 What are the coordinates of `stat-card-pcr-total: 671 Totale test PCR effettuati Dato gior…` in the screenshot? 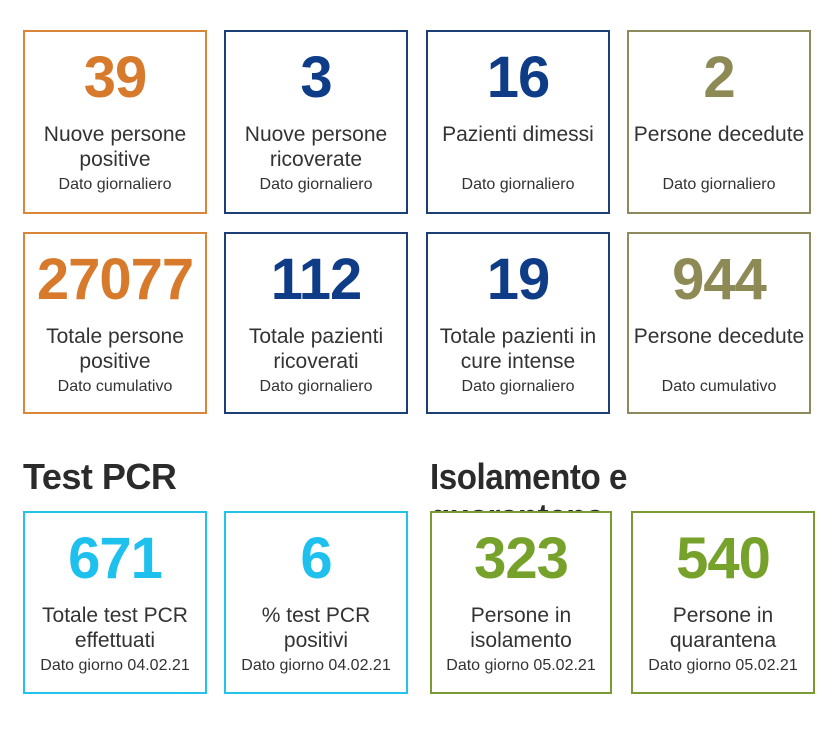 It's located at (115, 602).